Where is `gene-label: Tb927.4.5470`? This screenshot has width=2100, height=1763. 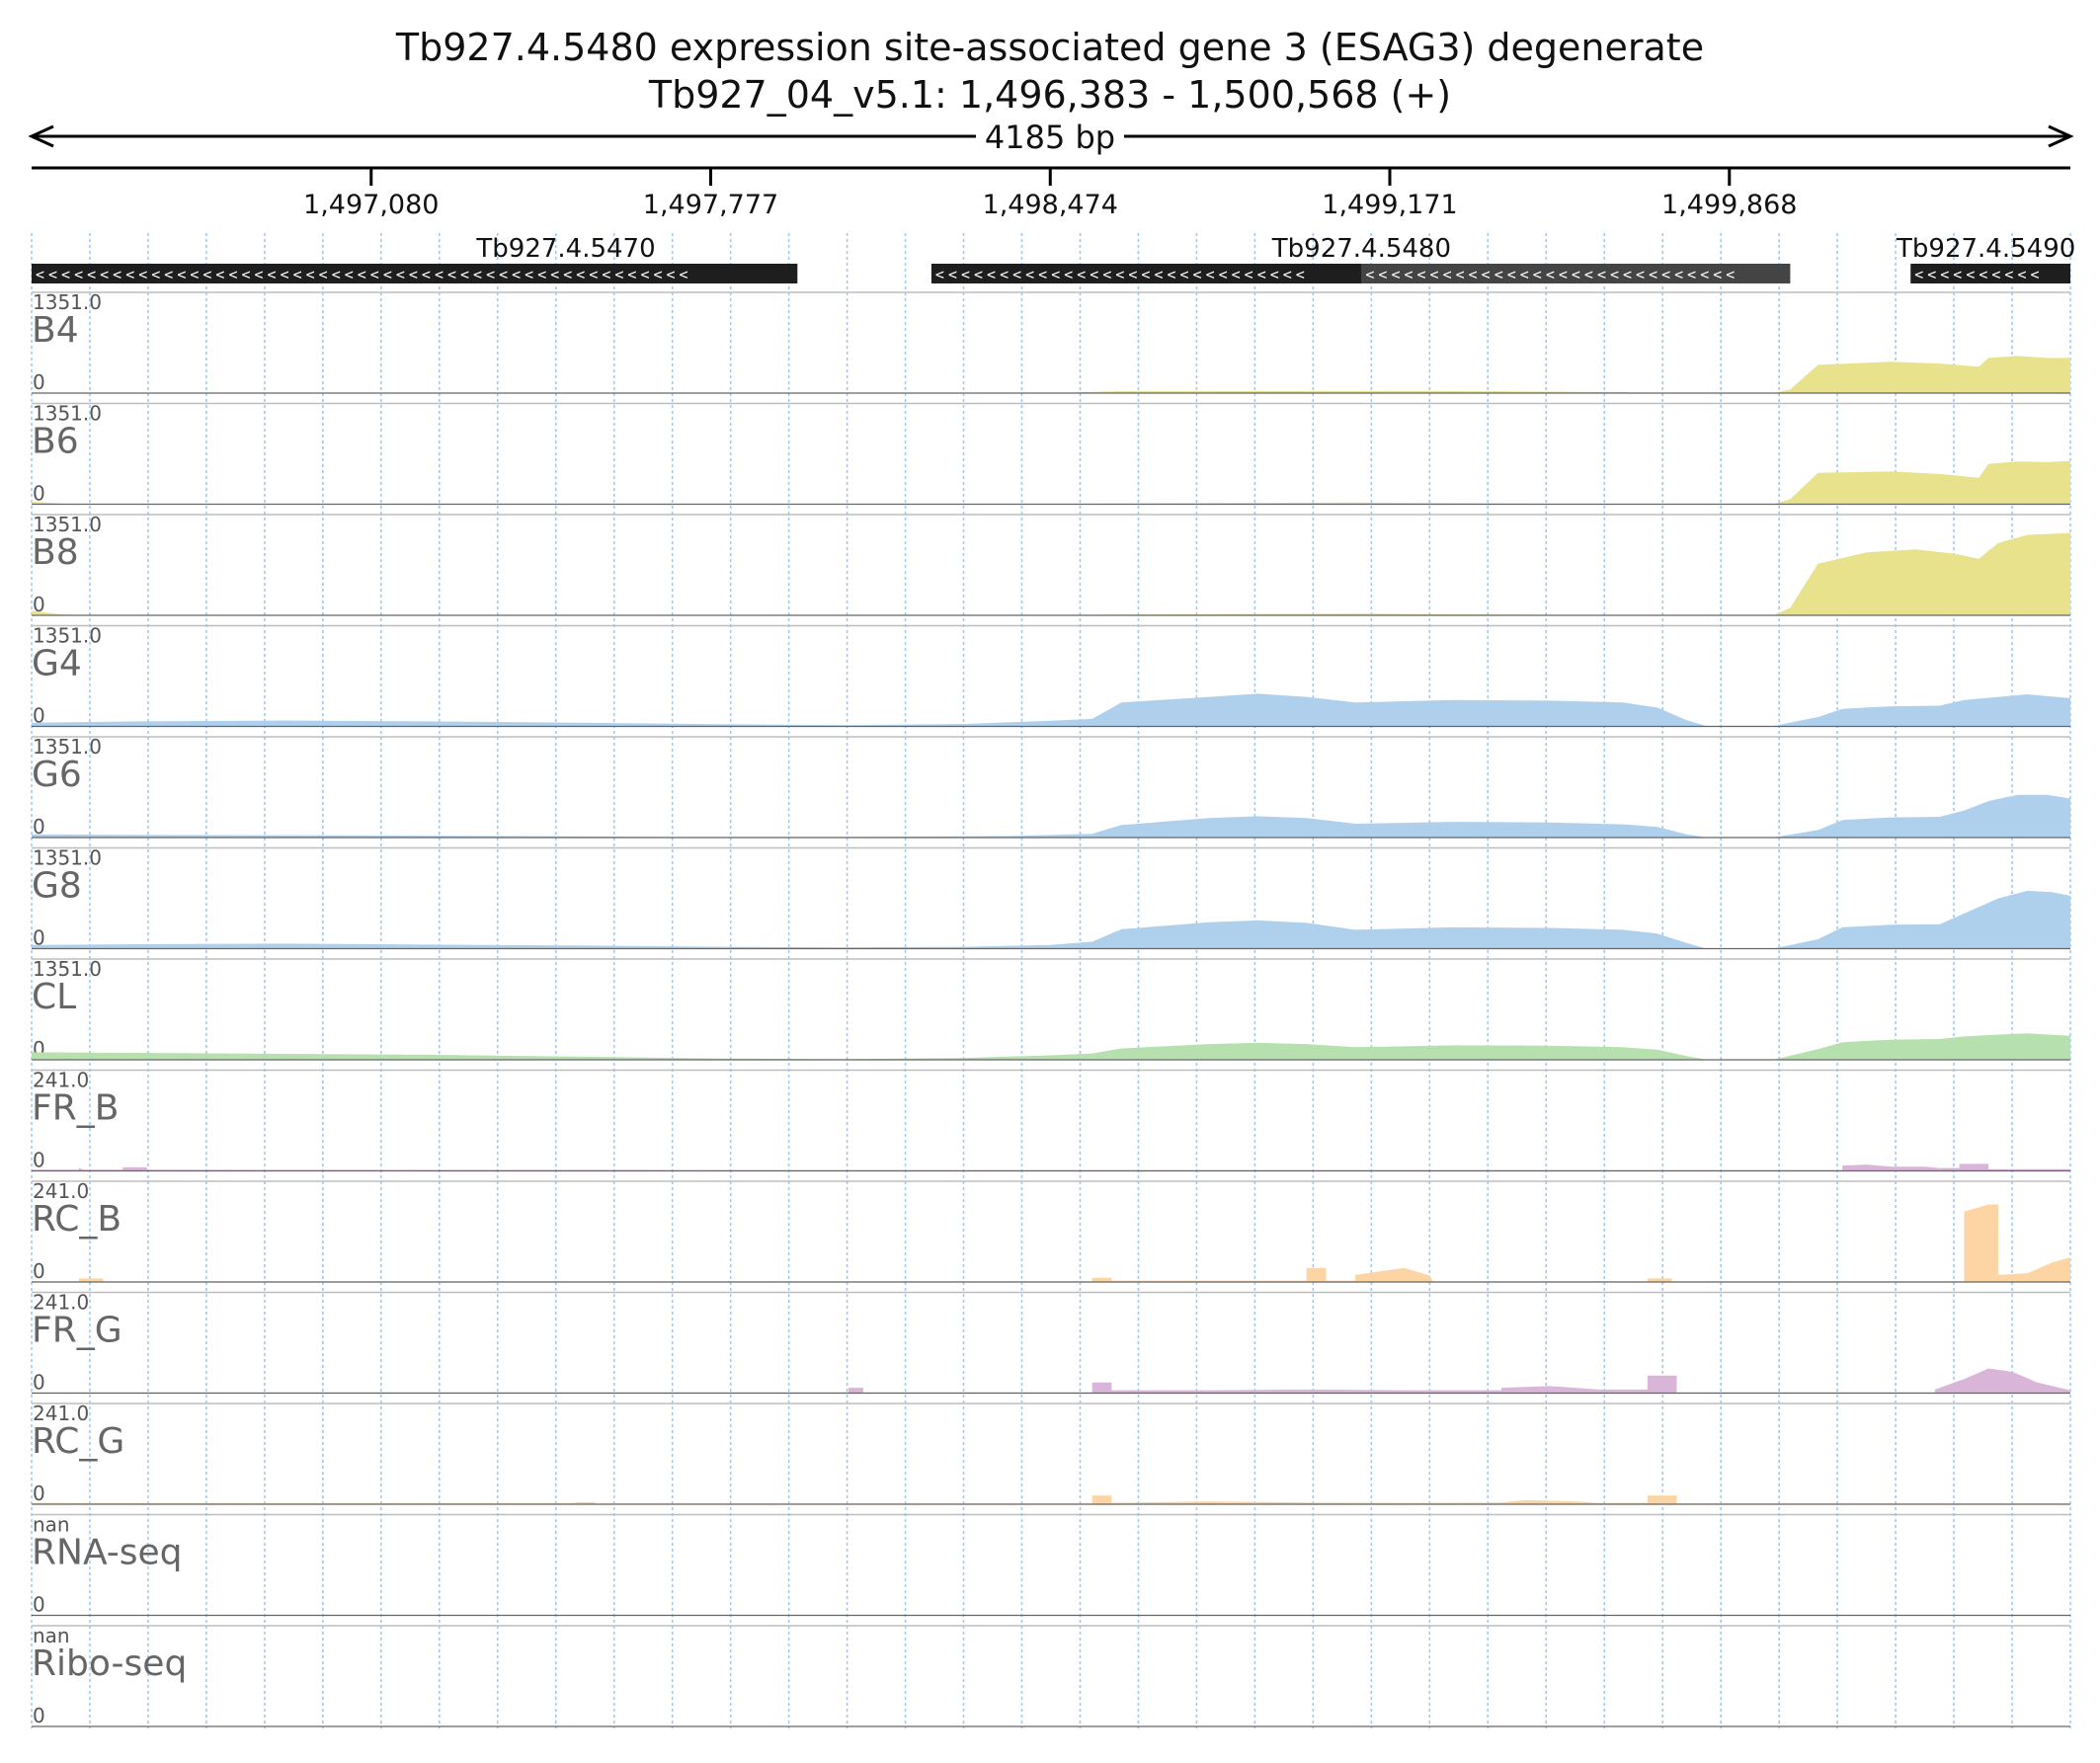
gene-label: Tb927.4.5470 is located at coordinates (565, 249).